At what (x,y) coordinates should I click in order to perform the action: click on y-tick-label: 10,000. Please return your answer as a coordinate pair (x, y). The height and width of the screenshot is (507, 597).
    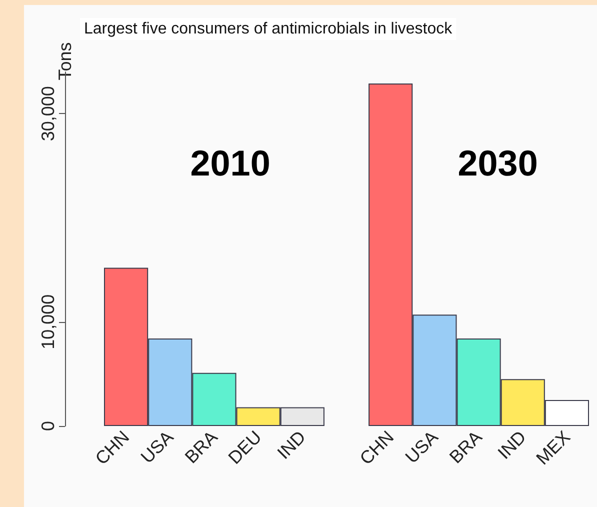
    Looking at the image, I should click on (48, 322).